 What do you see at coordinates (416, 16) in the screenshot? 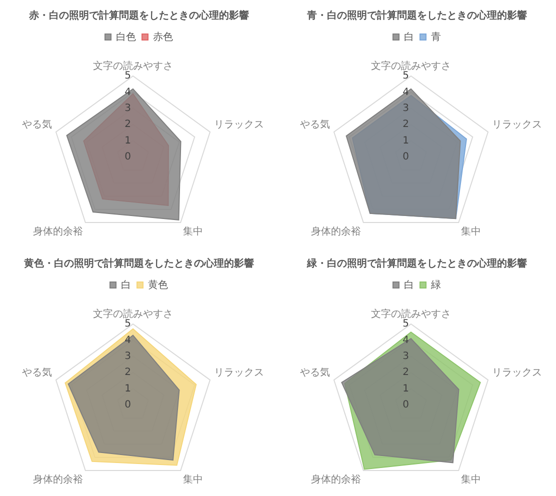
I see `chart-title: 青・白の照明で計算問題をしたときの心理的影響` at bounding box center [416, 16].